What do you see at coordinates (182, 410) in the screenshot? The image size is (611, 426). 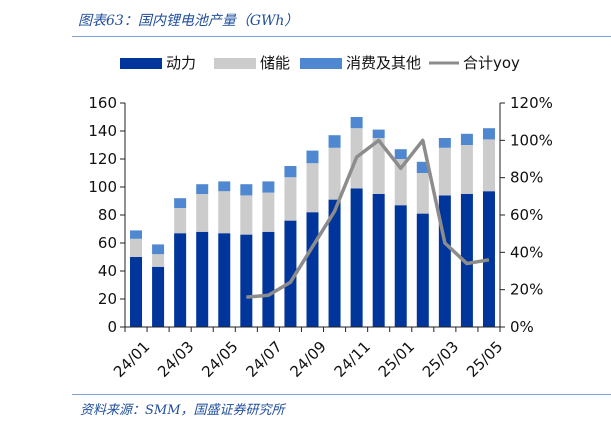 I see `source-note: 资料来源：SMM，国盛证券研究所` at bounding box center [182, 410].